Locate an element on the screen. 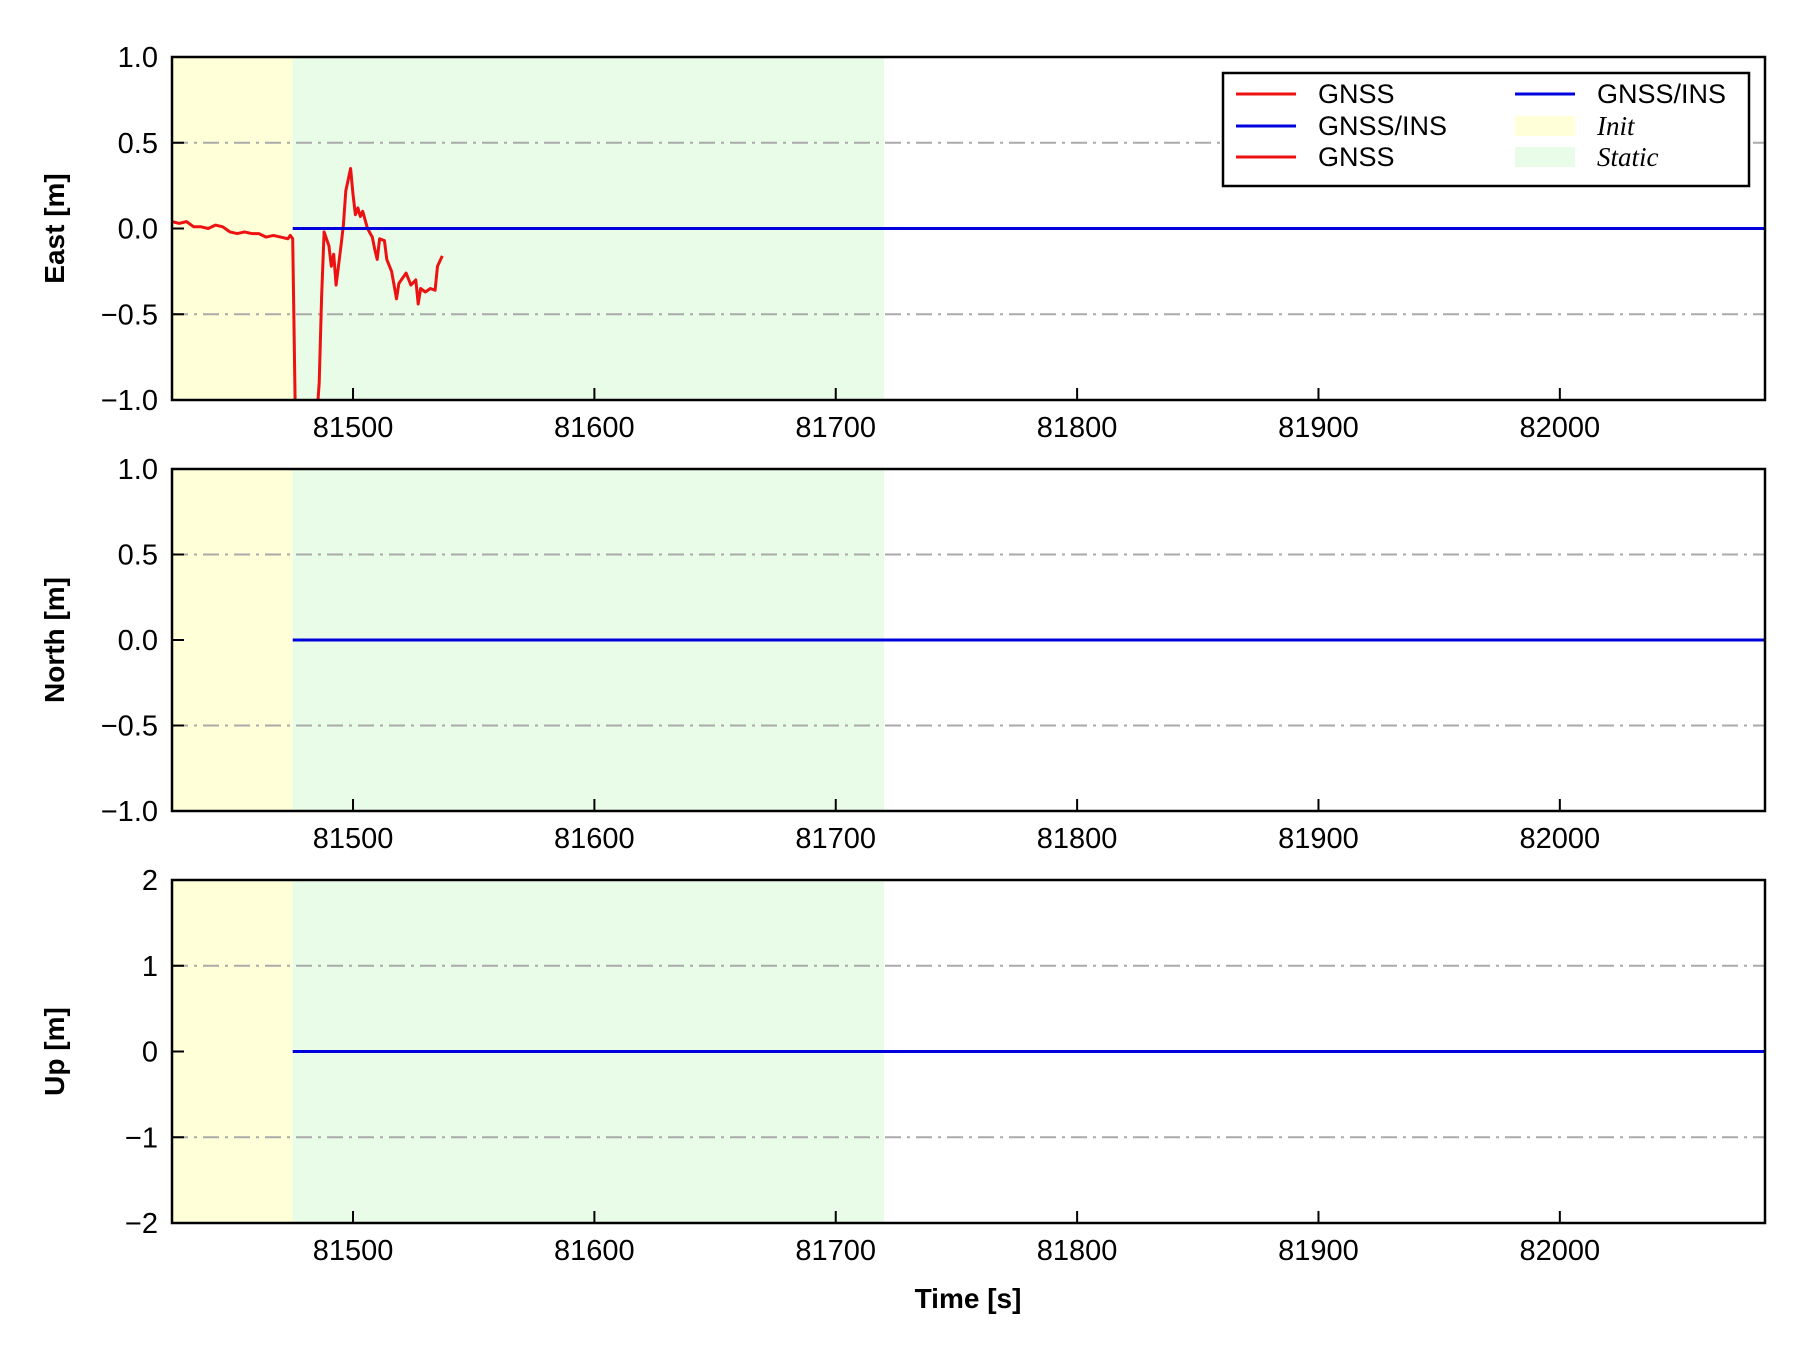 The height and width of the screenshot is (1350, 1800). y-axis-label: East [m] is located at coordinates (54, 228).